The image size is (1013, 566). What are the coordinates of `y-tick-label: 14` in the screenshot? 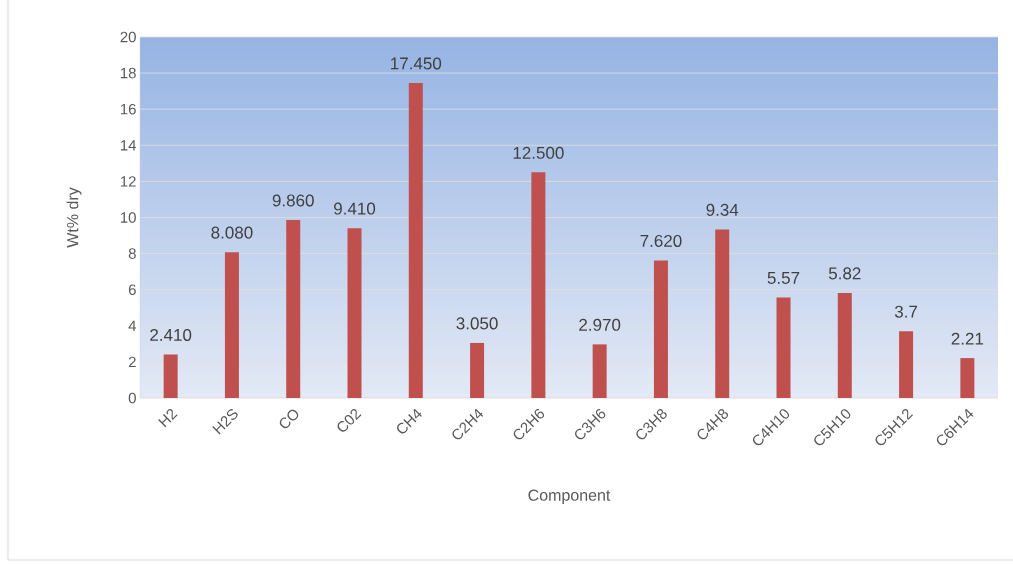 It's located at (128, 145).